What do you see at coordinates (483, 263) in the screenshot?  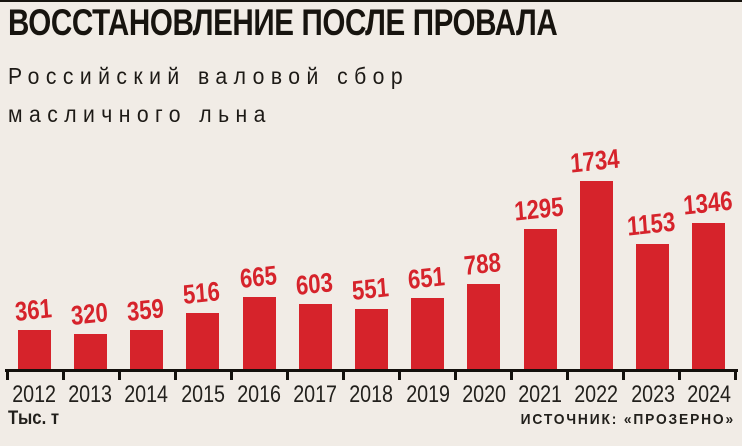 I see `bar-value-label-2020: 788` at bounding box center [483, 263].